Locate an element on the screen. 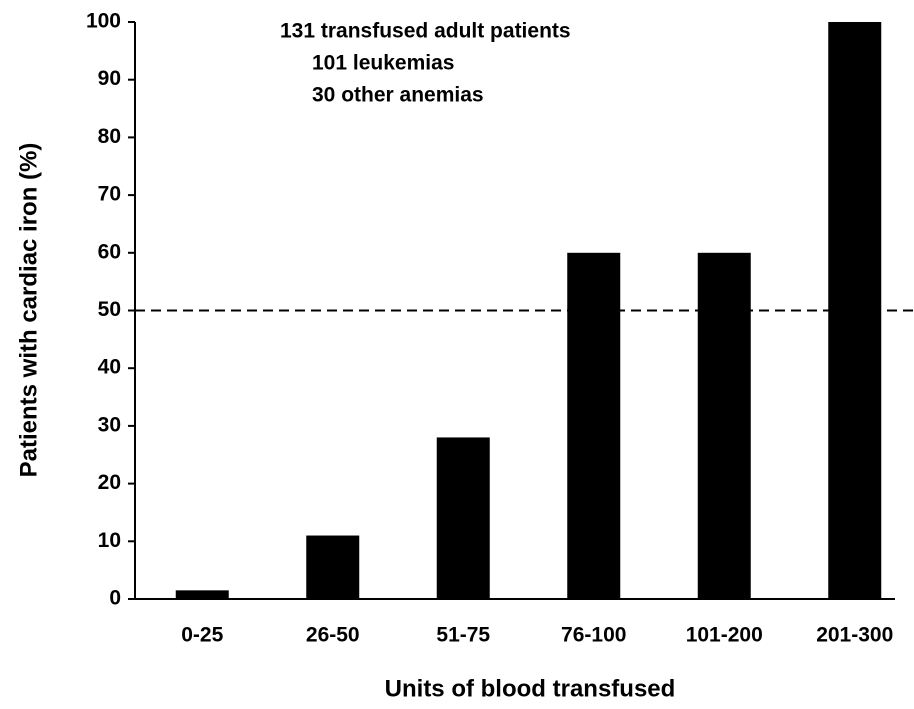 This screenshot has width=914, height=709. x-tick-label: 51-75 is located at coordinates (463, 635).